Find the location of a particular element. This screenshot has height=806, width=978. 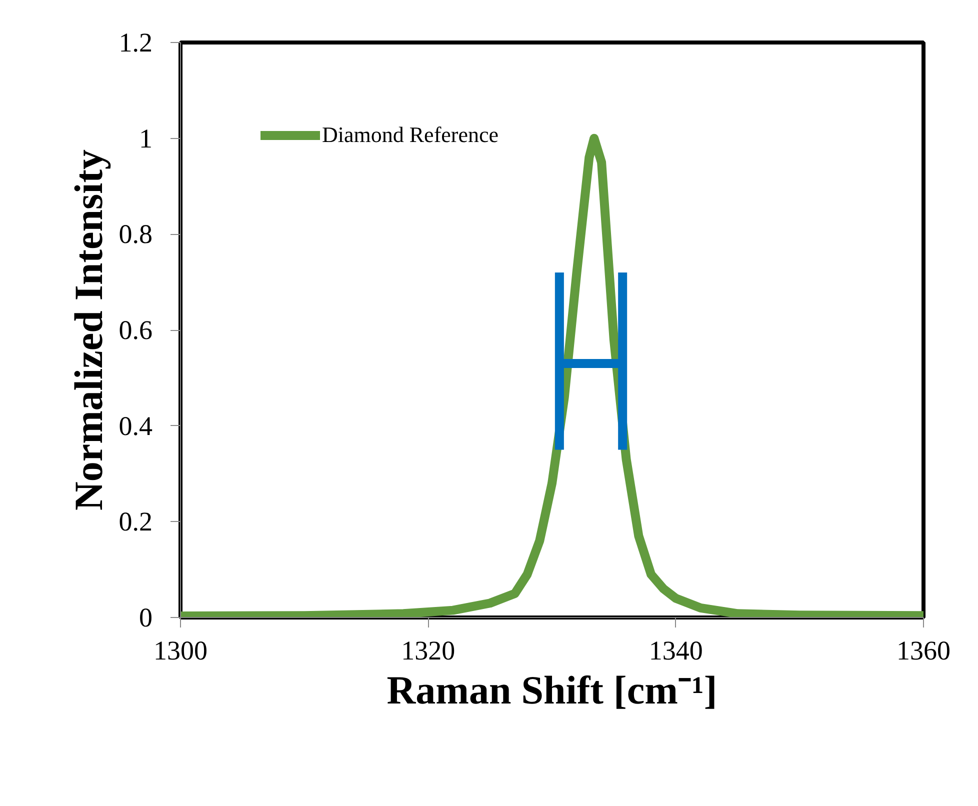

x-tick-label: 1360 is located at coordinates (923, 651).